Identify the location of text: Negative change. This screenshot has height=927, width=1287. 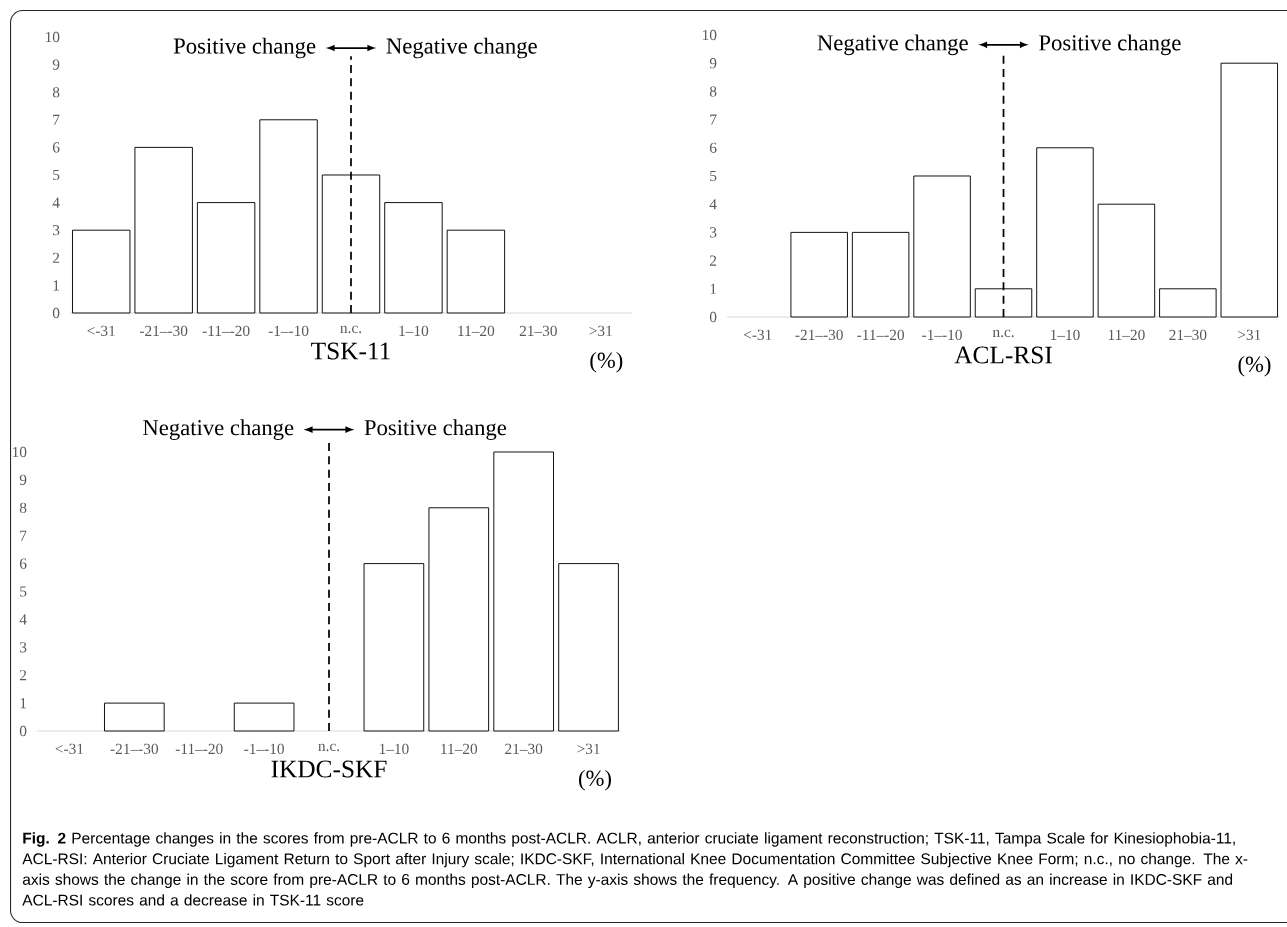
(218, 429).